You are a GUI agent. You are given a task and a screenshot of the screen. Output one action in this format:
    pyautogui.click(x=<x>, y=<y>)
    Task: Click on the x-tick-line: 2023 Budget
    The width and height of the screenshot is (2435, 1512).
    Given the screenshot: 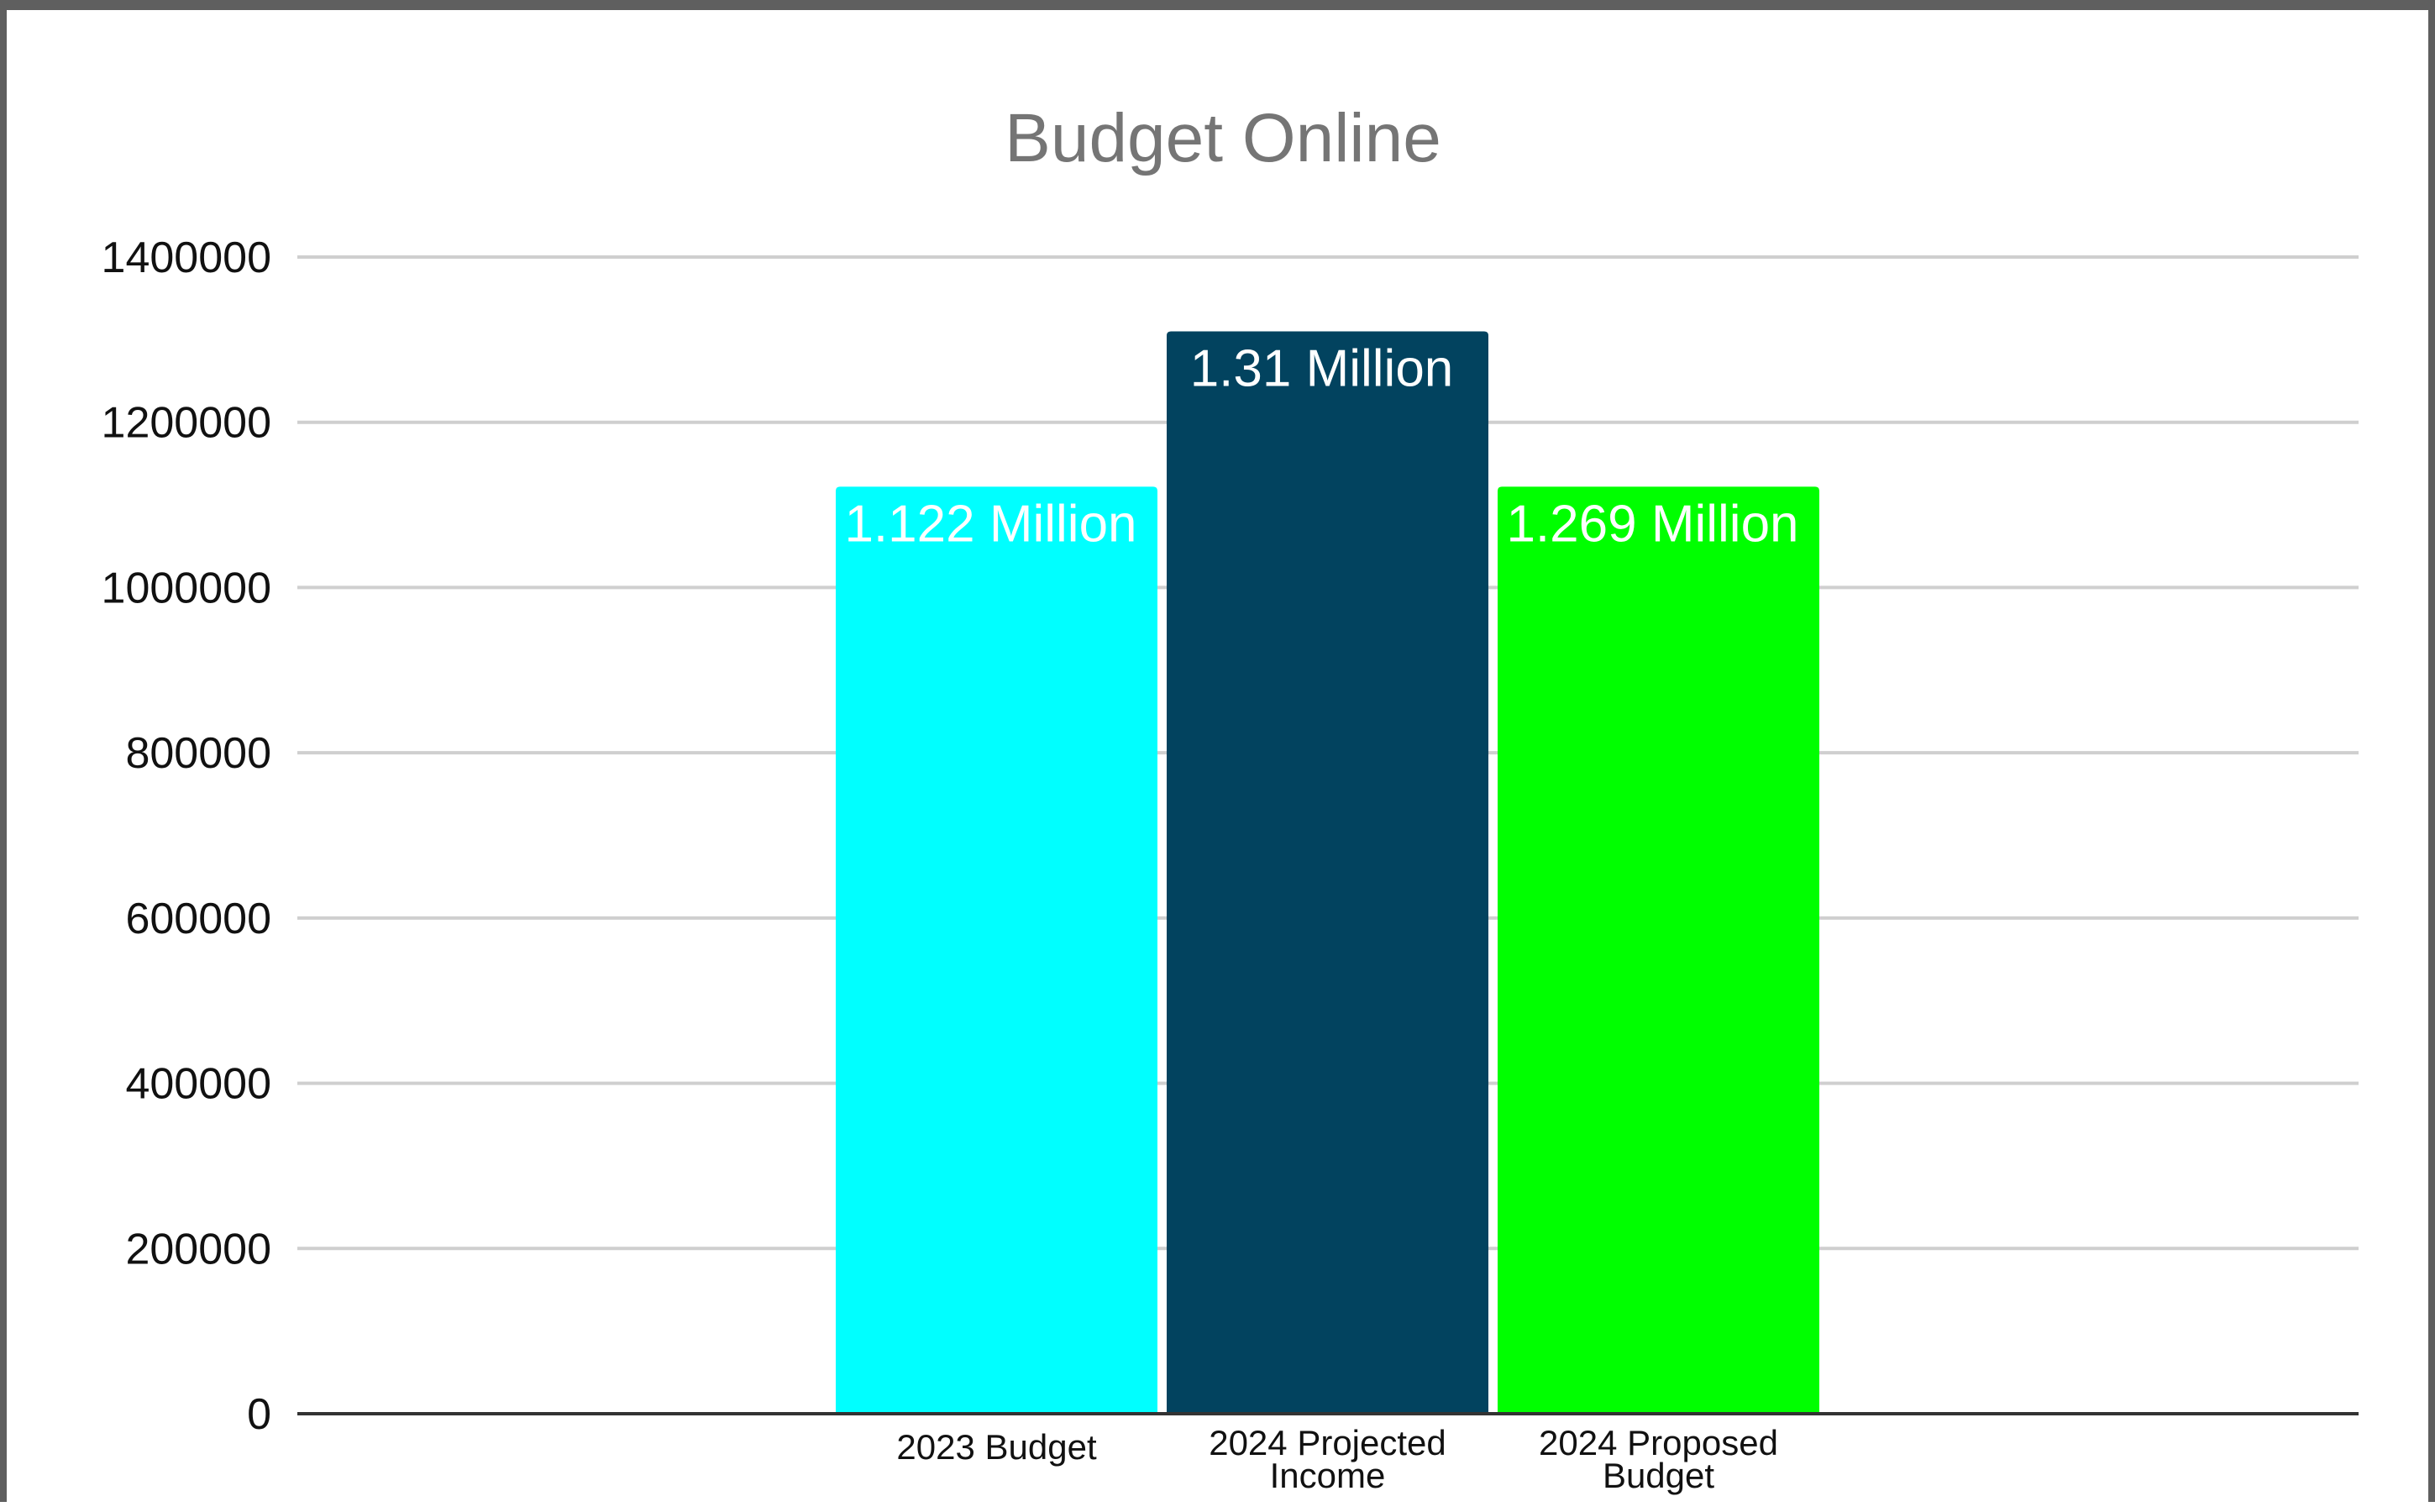 What is the action you would take?
    pyautogui.click(x=996, y=1447)
    